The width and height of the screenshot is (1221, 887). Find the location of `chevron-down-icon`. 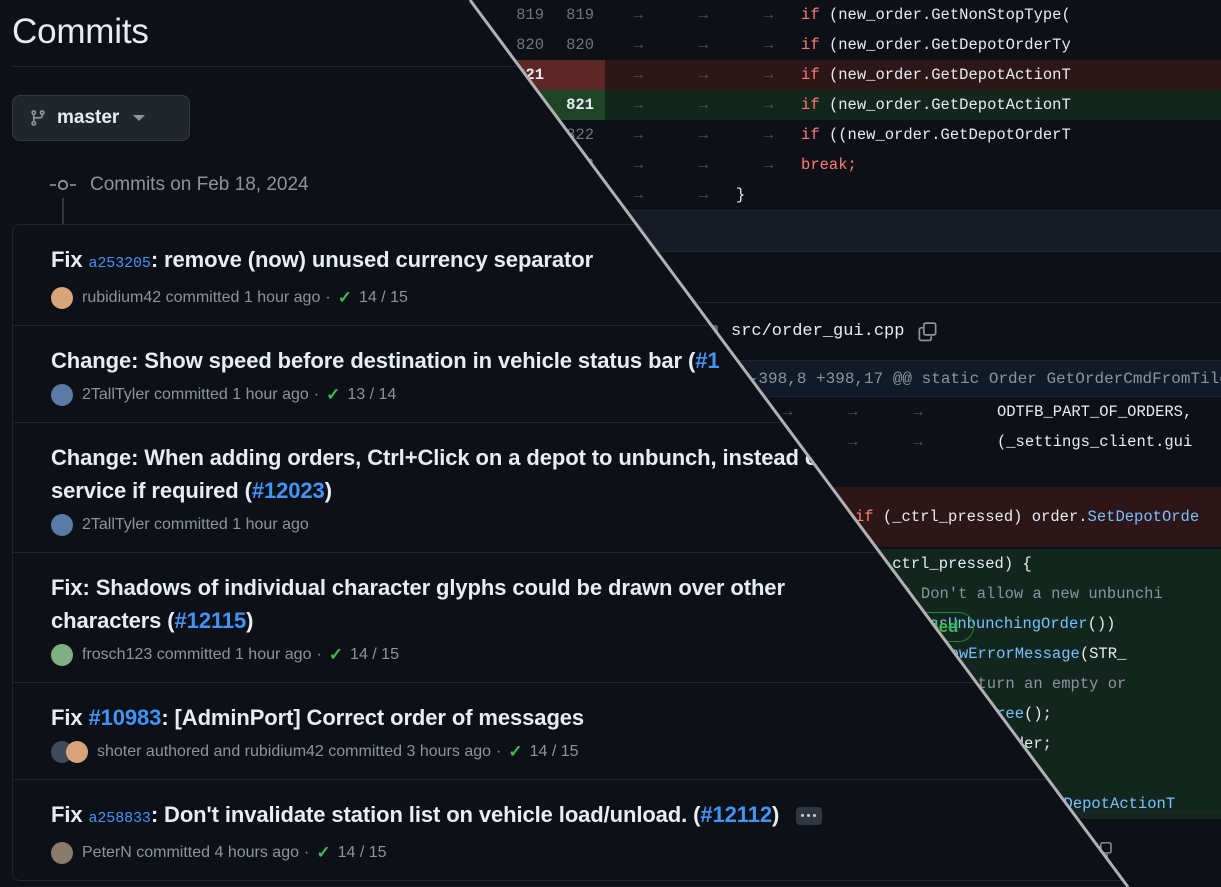

chevron-down-icon is located at coordinates (139, 118).